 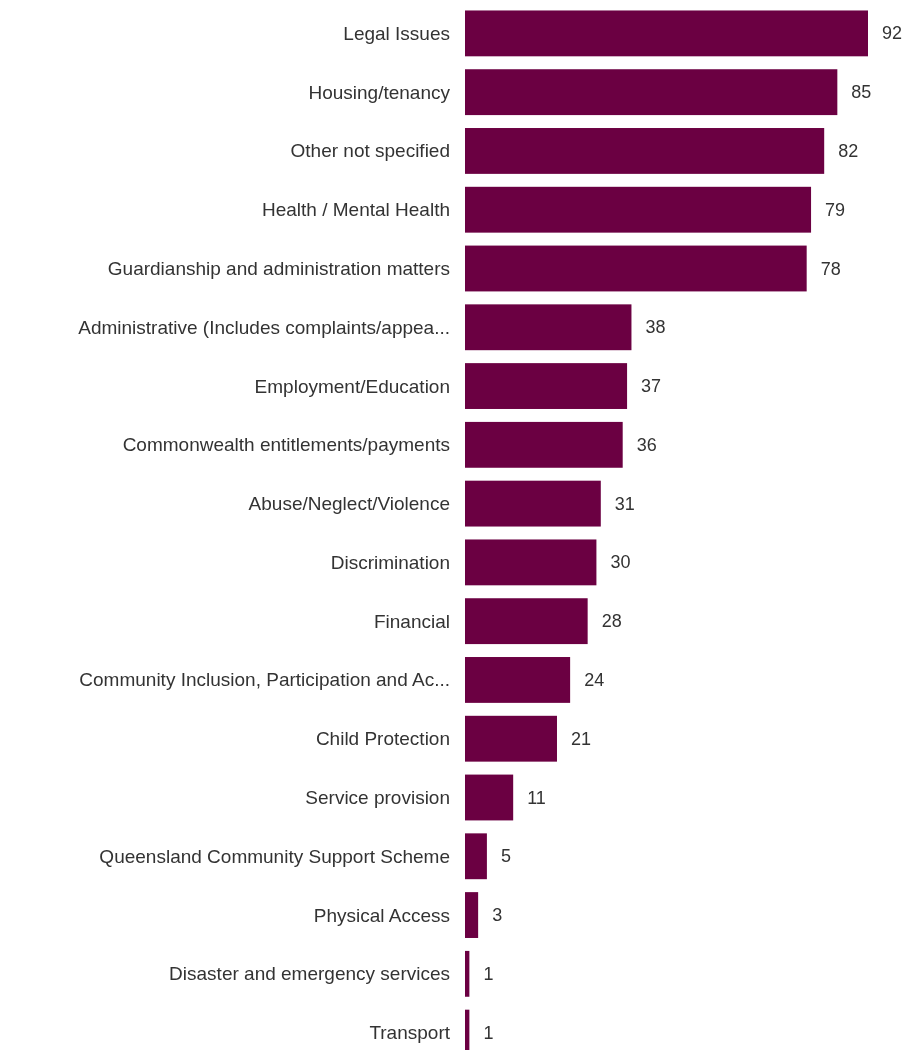 What do you see at coordinates (505, 856) in the screenshot?
I see `data-label: 5` at bounding box center [505, 856].